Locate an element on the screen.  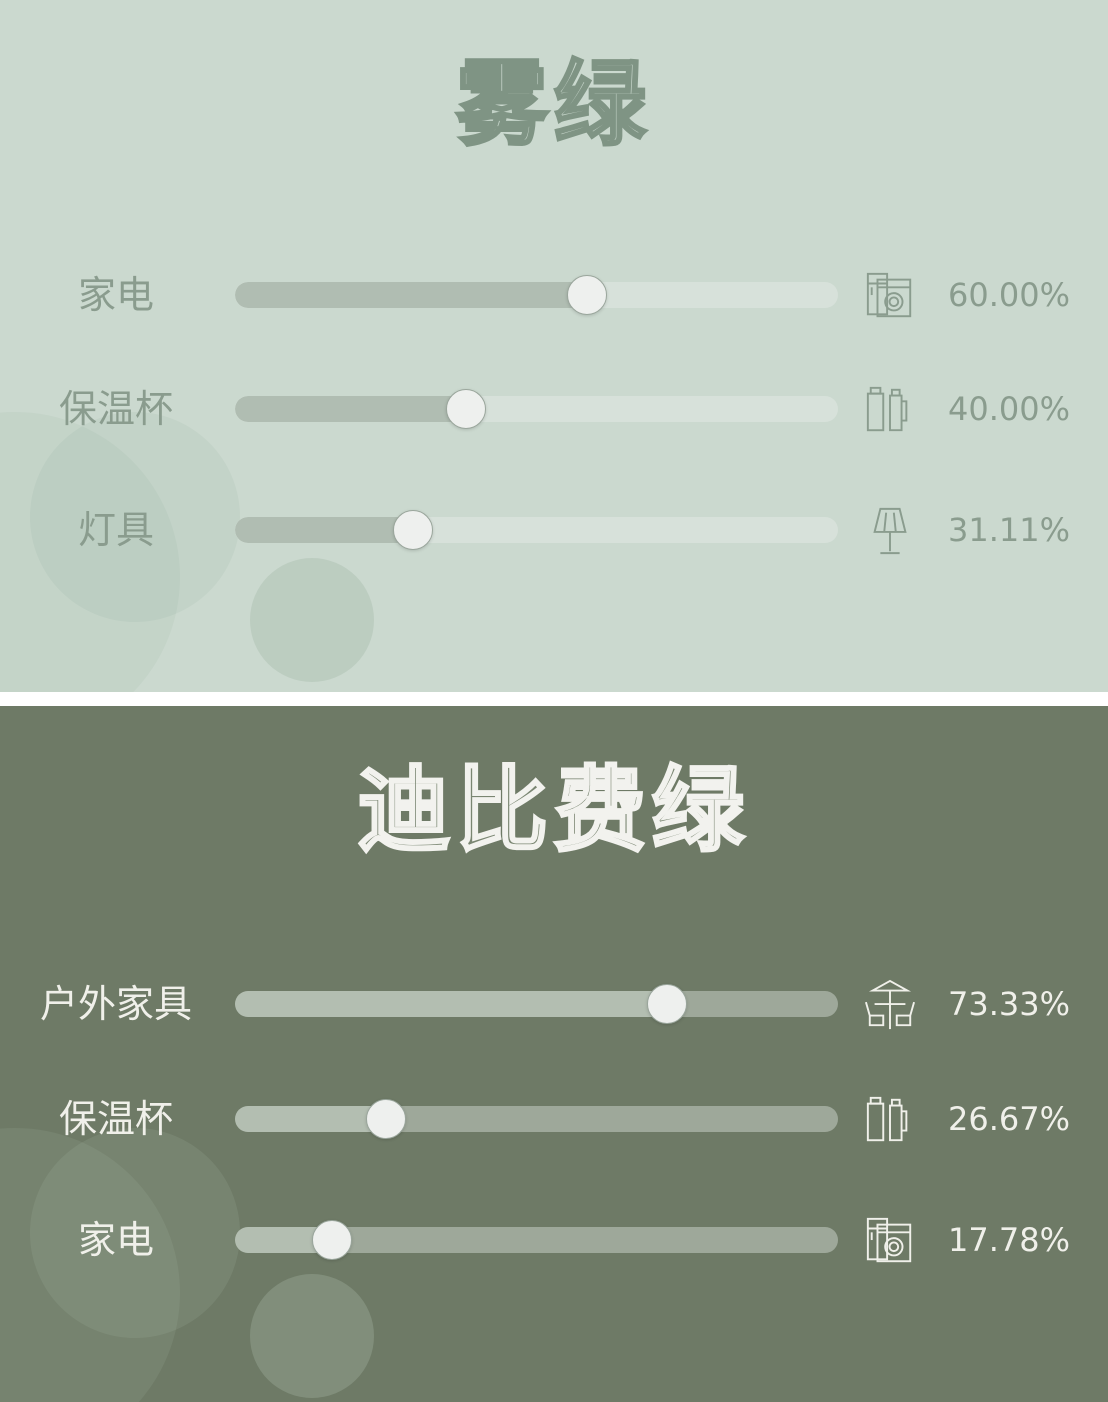
outdoor-furniture-icon is located at coordinates (890, 1004).